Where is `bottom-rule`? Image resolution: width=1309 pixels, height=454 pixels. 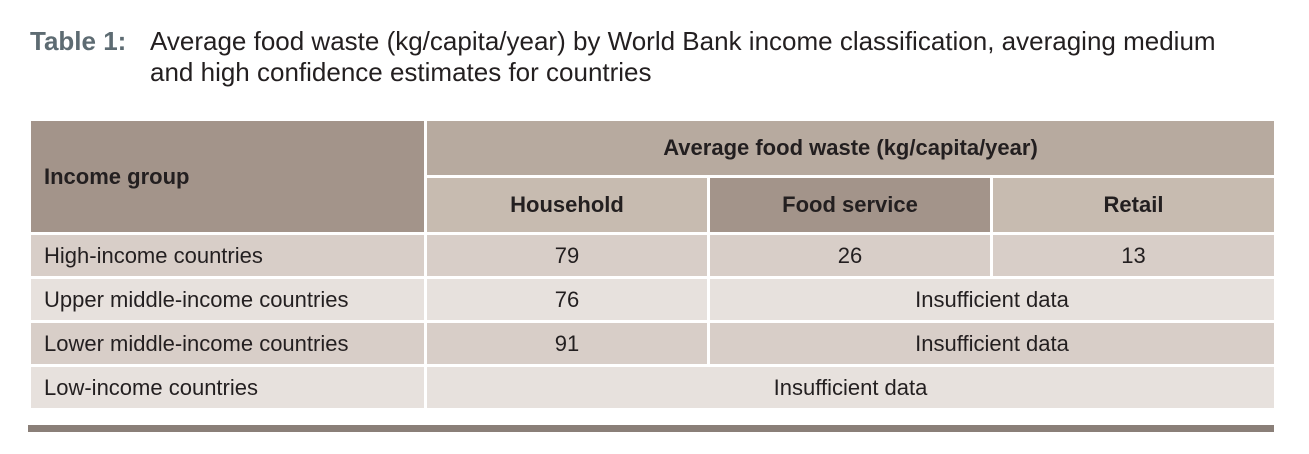 bottom-rule is located at coordinates (651, 428).